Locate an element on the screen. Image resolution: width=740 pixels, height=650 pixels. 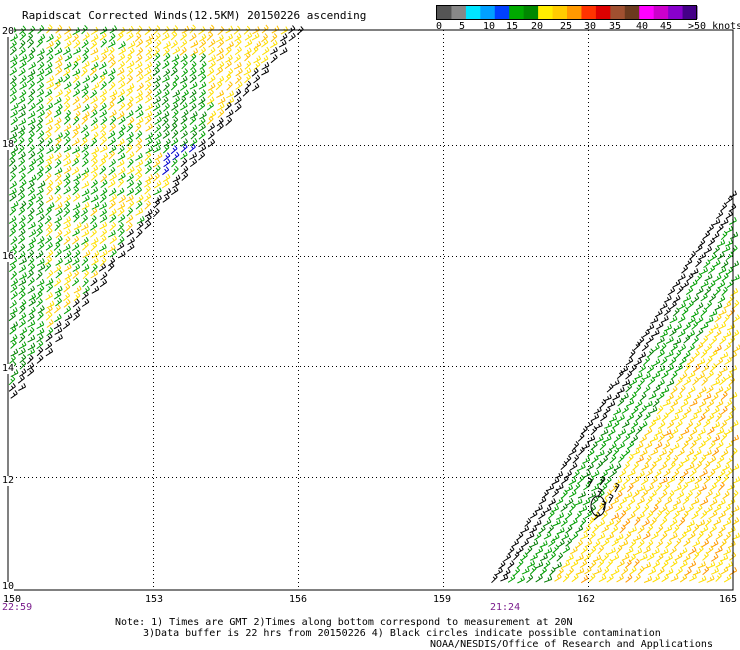
wind-speed-colorbar is located at coordinates (567, 12).